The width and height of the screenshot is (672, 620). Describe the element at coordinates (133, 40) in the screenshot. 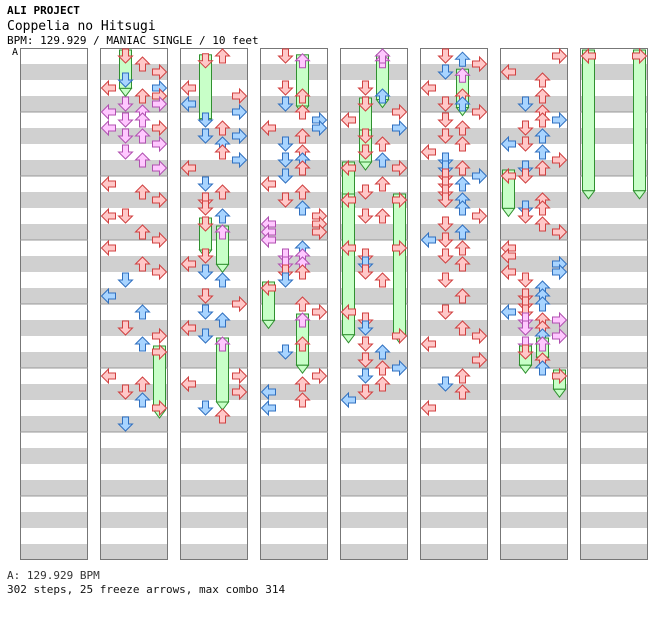

I see `chart-info: BPM: 129.929 / MANIAC SINGLE / 10 feet` at that location.